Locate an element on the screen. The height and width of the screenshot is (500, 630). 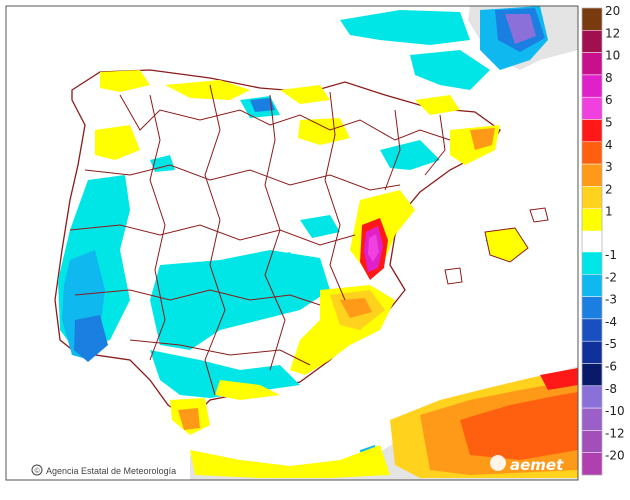
legend-label-pos-5: 5 is located at coordinates (609, 123).